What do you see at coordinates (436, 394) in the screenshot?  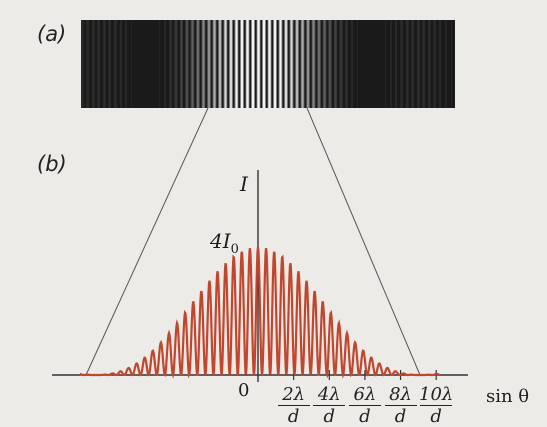 I see `tick-numerator: 10λ` at bounding box center [436, 394].